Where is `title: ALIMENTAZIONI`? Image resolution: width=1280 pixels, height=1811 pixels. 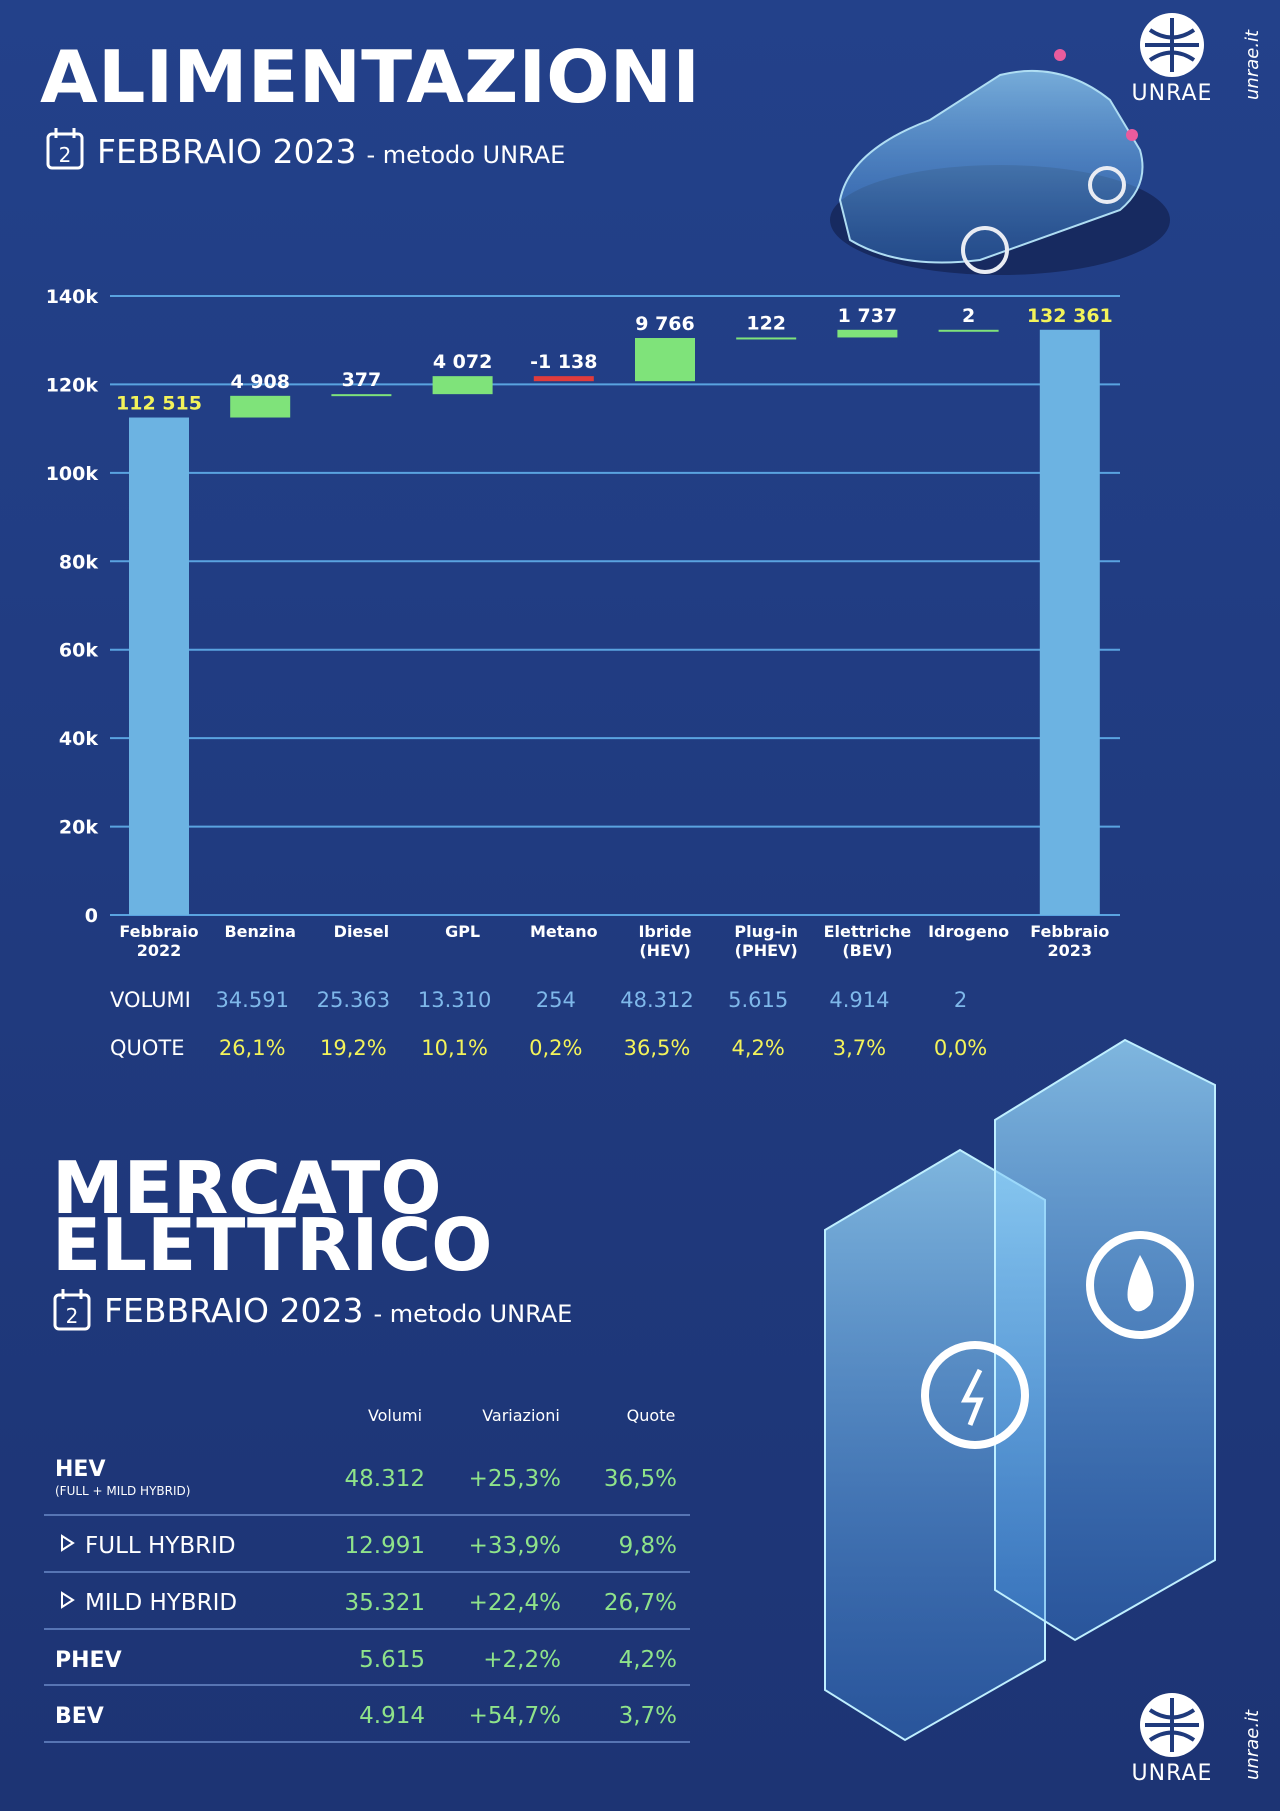 title: ALIMENTAZIONI is located at coordinates (370, 77).